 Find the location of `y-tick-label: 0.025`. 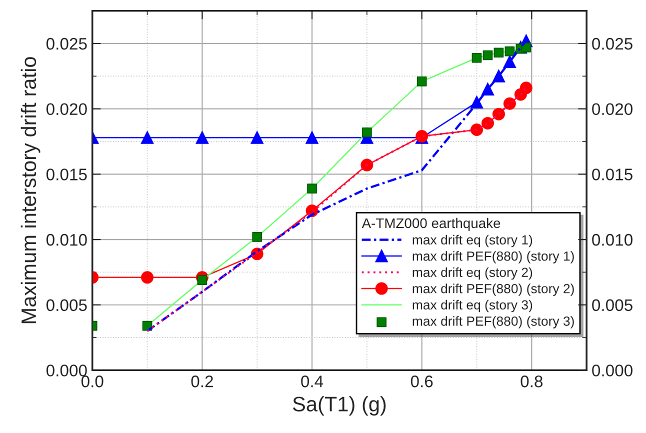

y-tick-label: 0.025 is located at coordinates (66, 44).